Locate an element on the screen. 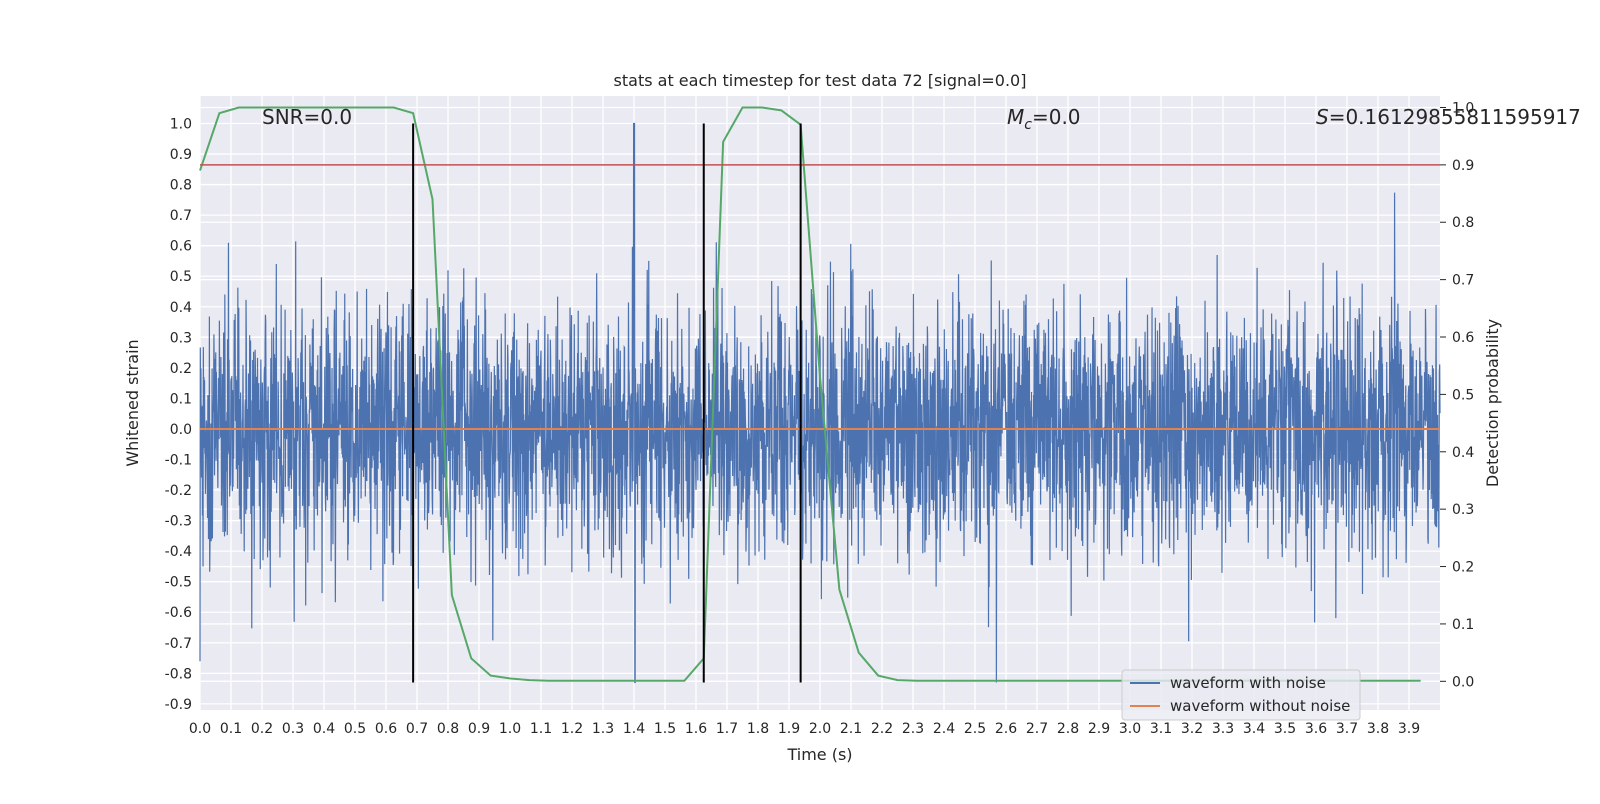 The image size is (1600, 804). x-tick-label: 2.4 is located at coordinates (944, 729).